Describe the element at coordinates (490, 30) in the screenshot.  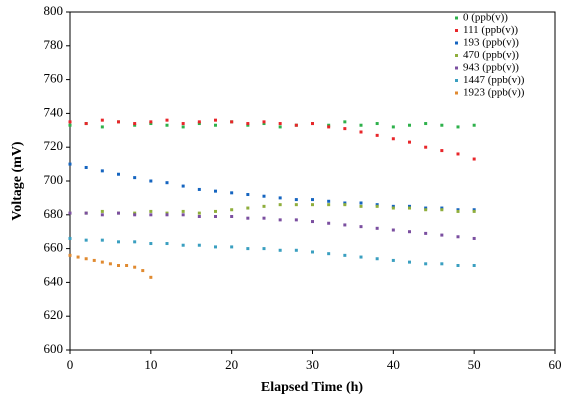
I see `legend-label: 111 (ppb(v))` at that location.